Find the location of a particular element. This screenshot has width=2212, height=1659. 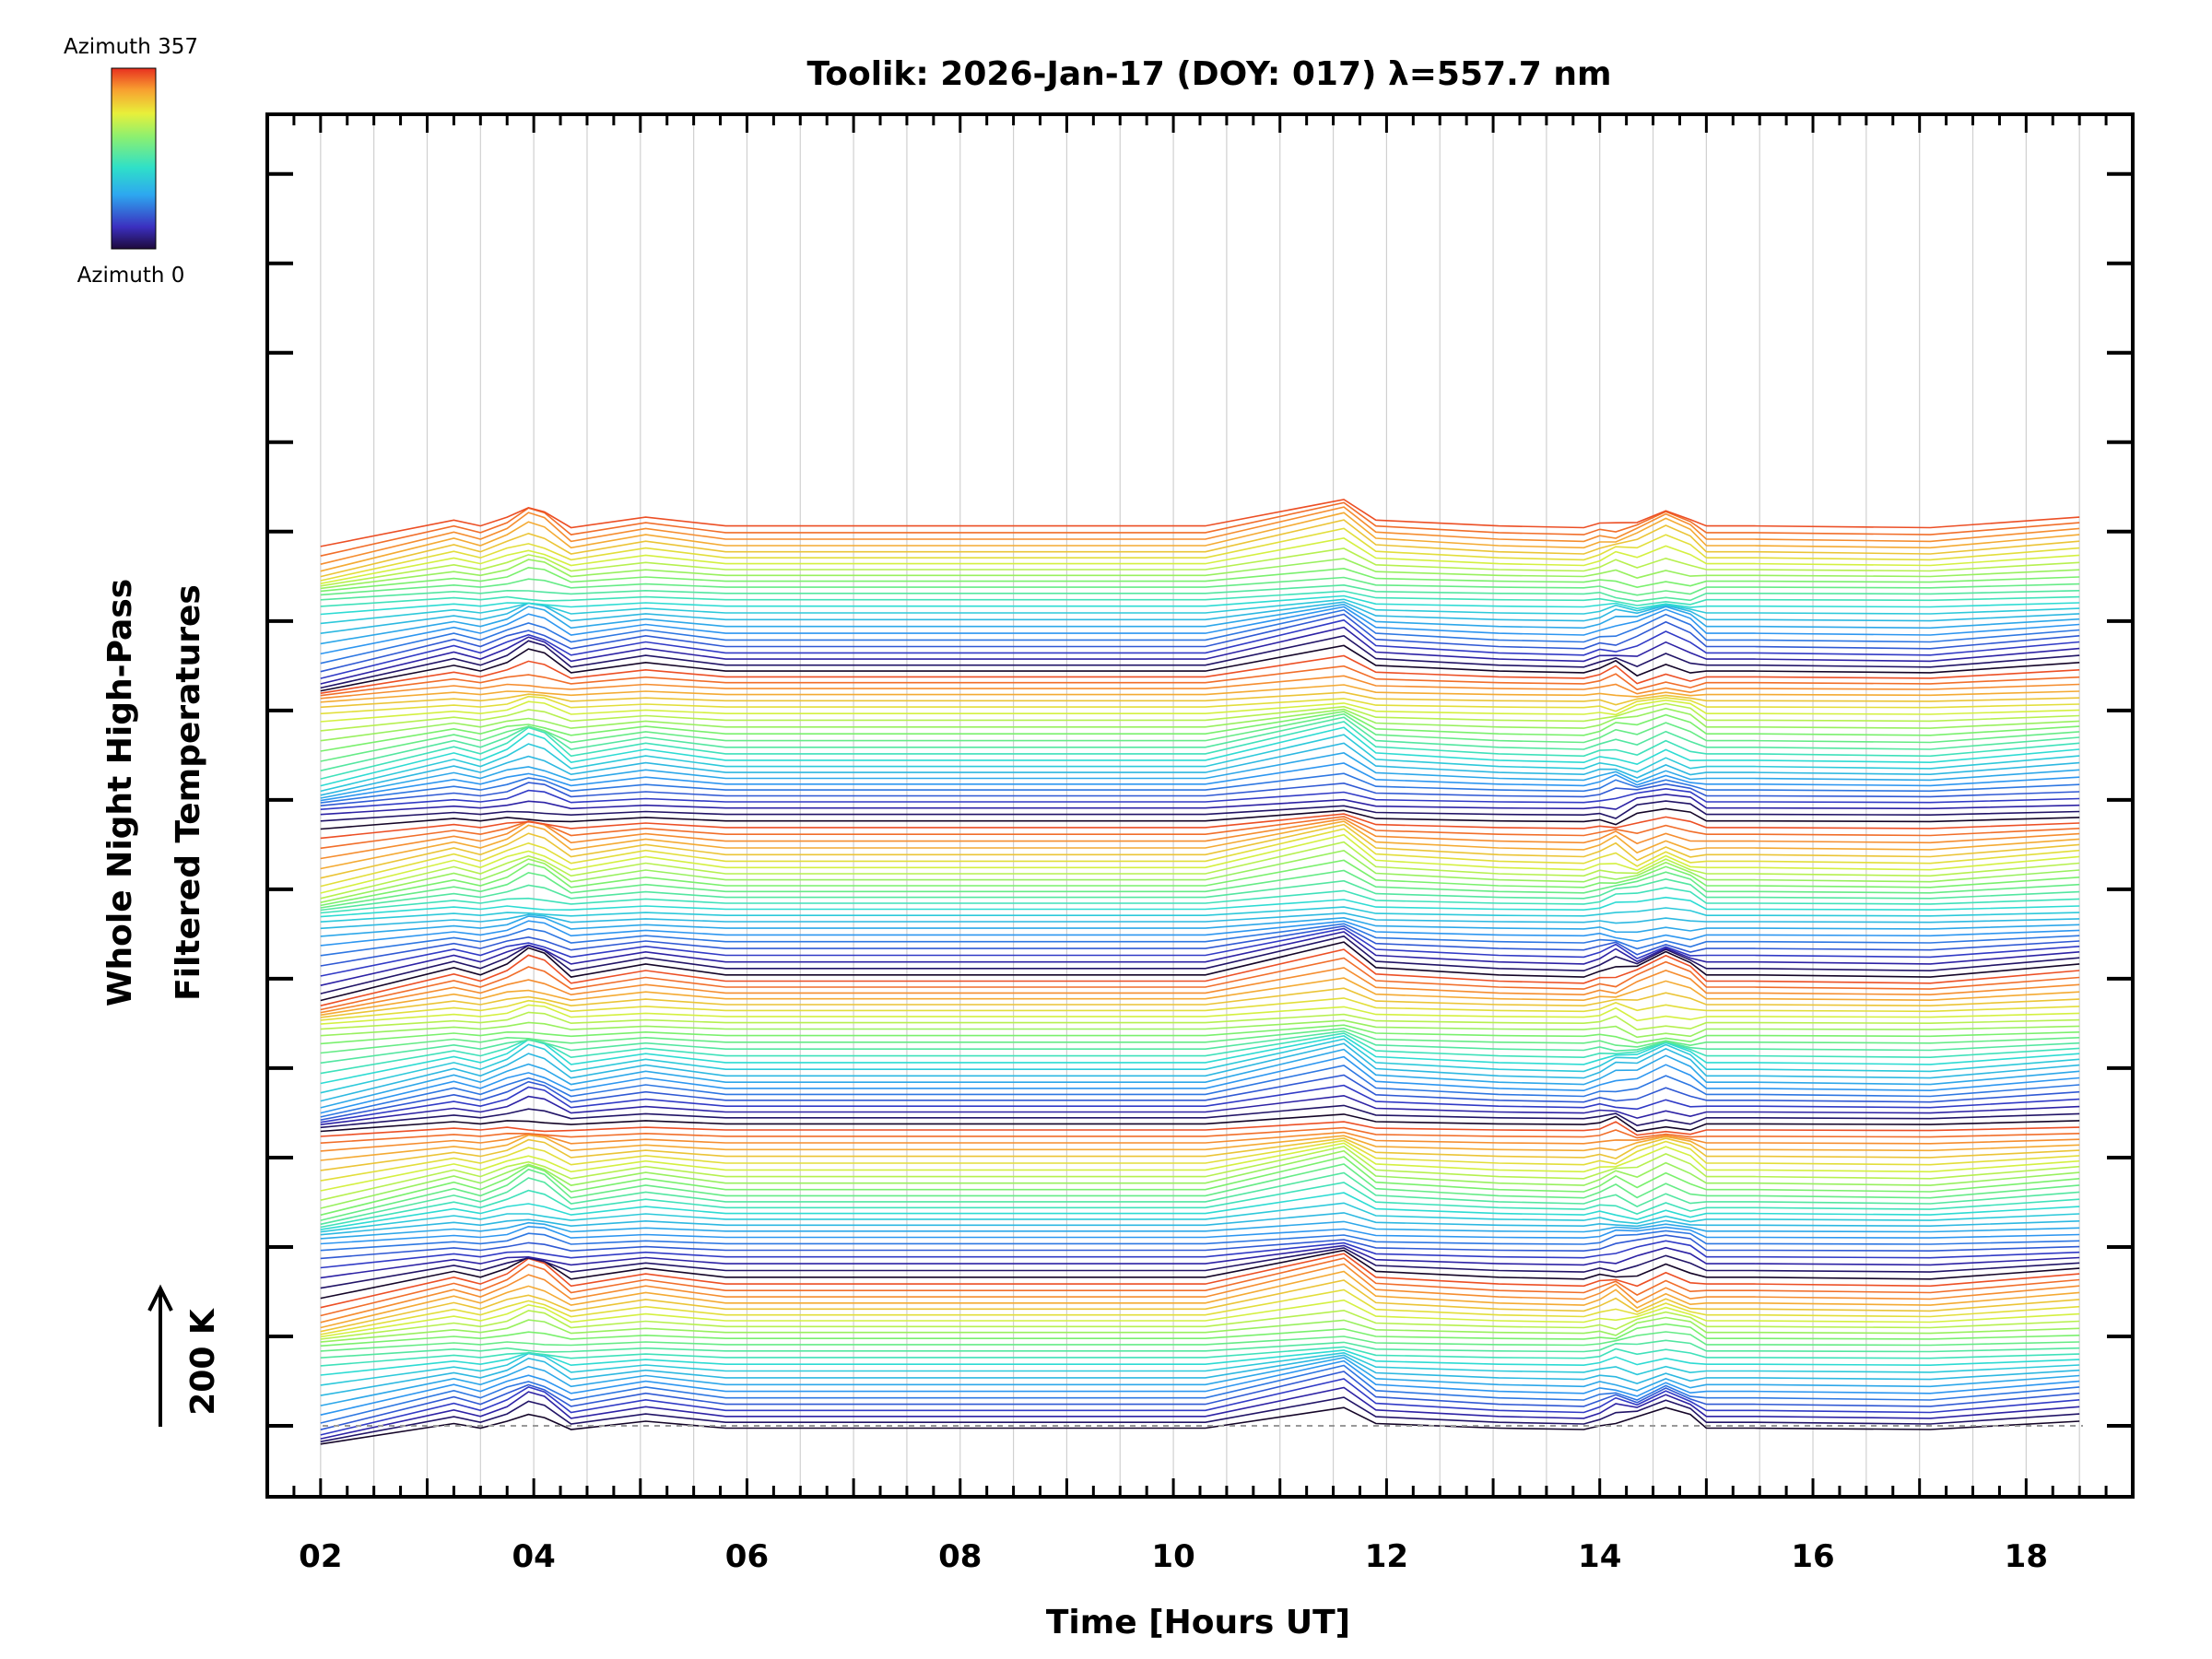

x-tick-label: 14 is located at coordinates (1599, 1556).